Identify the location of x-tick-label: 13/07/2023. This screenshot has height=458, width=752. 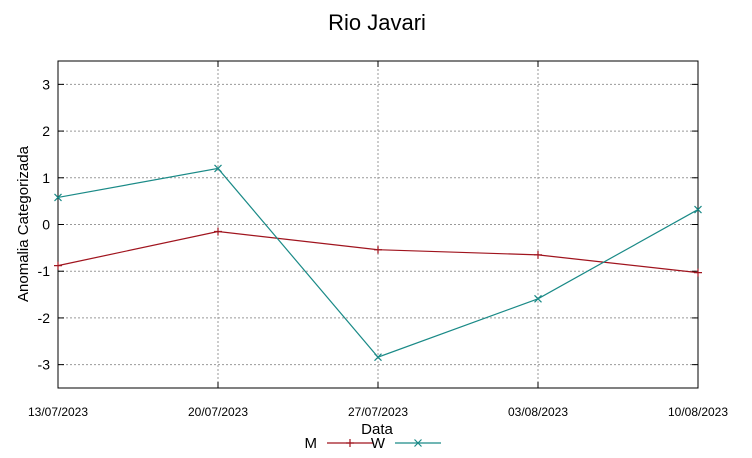
(58, 412).